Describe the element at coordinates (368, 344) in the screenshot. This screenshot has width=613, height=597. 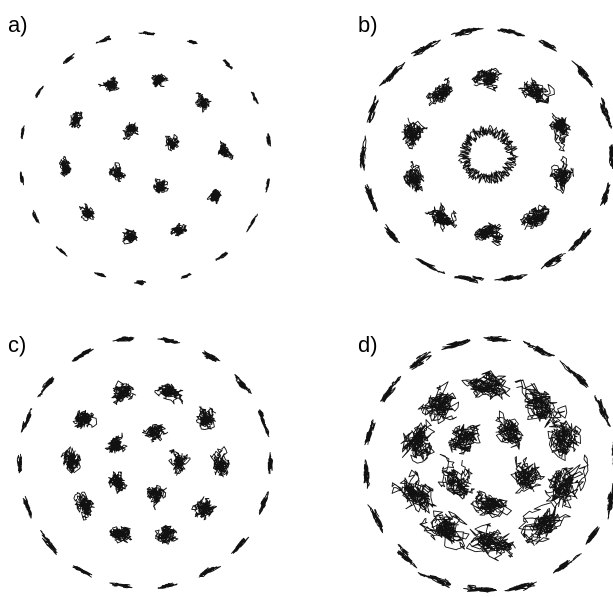
I see `panel-d-label: d)` at that location.